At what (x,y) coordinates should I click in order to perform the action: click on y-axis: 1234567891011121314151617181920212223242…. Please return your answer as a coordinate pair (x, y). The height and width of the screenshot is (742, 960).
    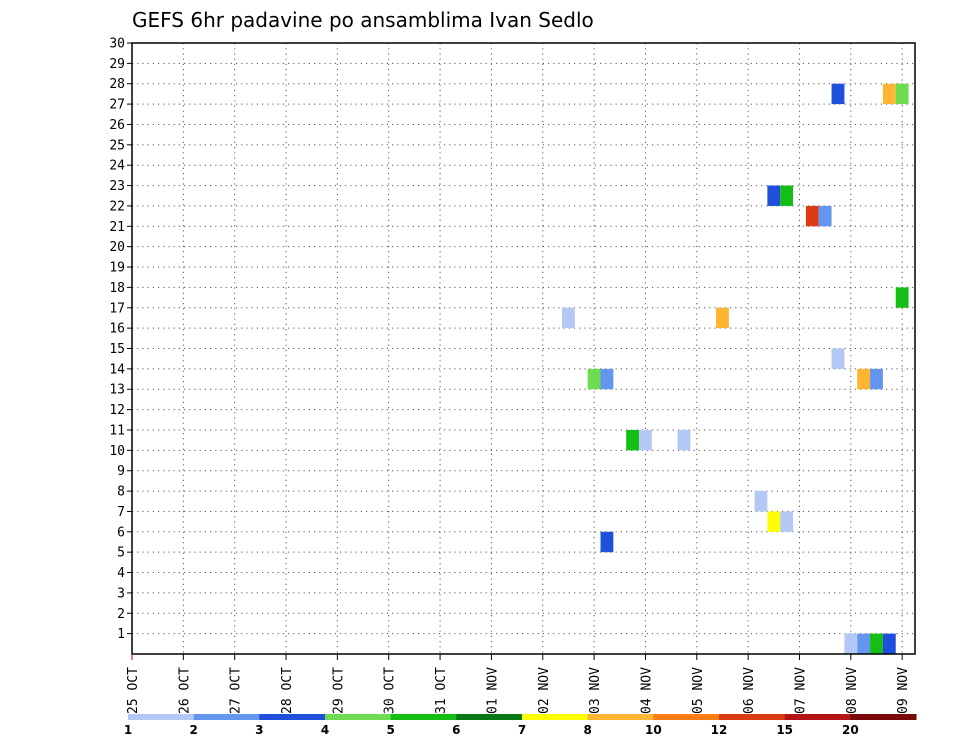
    Looking at the image, I should click on (120, 339).